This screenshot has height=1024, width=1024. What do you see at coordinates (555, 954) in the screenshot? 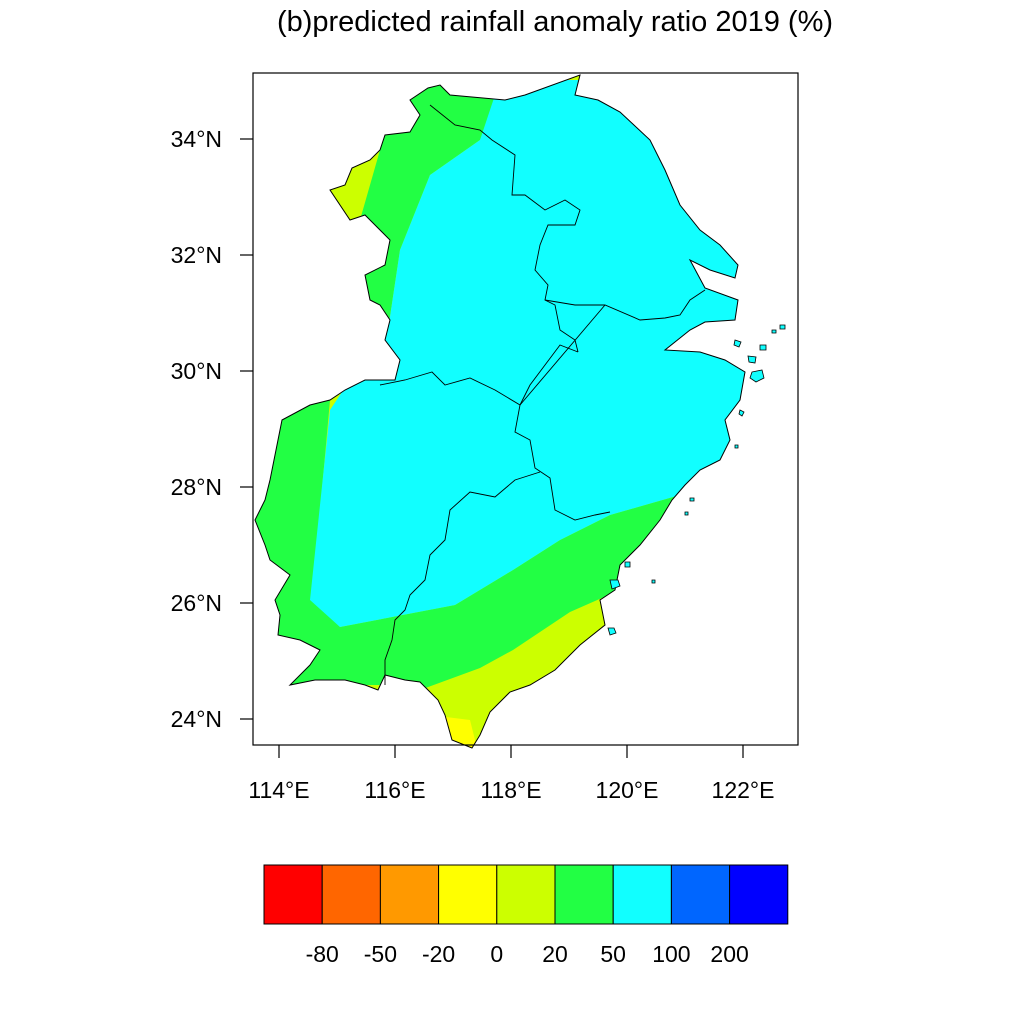
I see `colorbar-label: 20` at bounding box center [555, 954].